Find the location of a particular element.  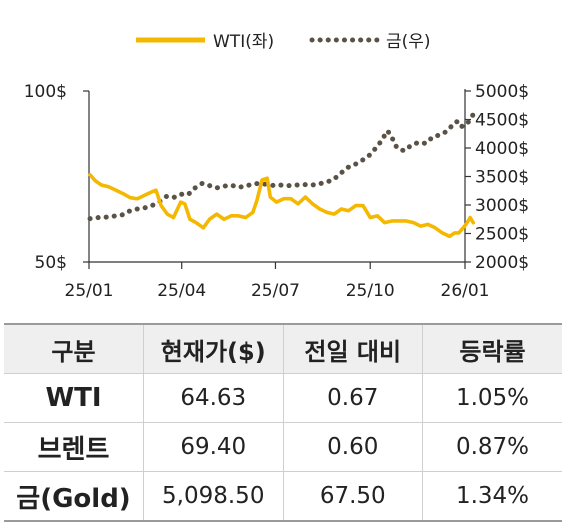

row-rate: 1.34% is located at coordinates (492, 496).